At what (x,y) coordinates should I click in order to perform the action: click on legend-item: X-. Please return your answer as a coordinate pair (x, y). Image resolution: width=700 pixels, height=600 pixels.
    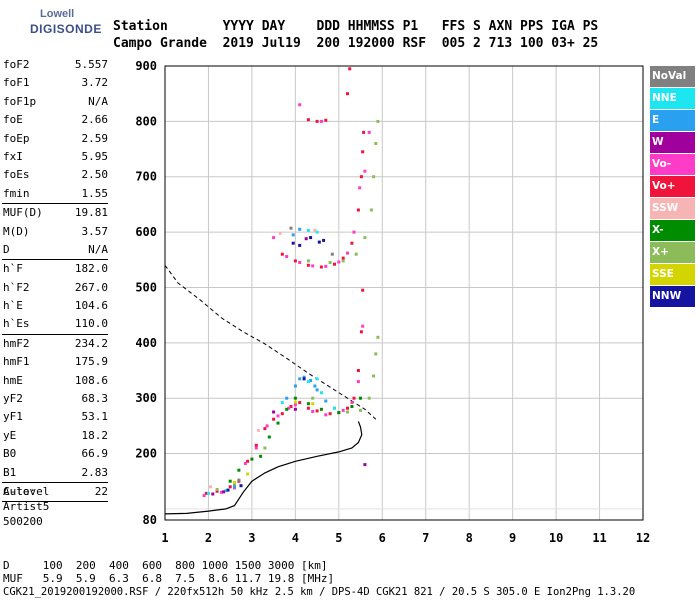
    Looking at the image, I should click on (672, 230).